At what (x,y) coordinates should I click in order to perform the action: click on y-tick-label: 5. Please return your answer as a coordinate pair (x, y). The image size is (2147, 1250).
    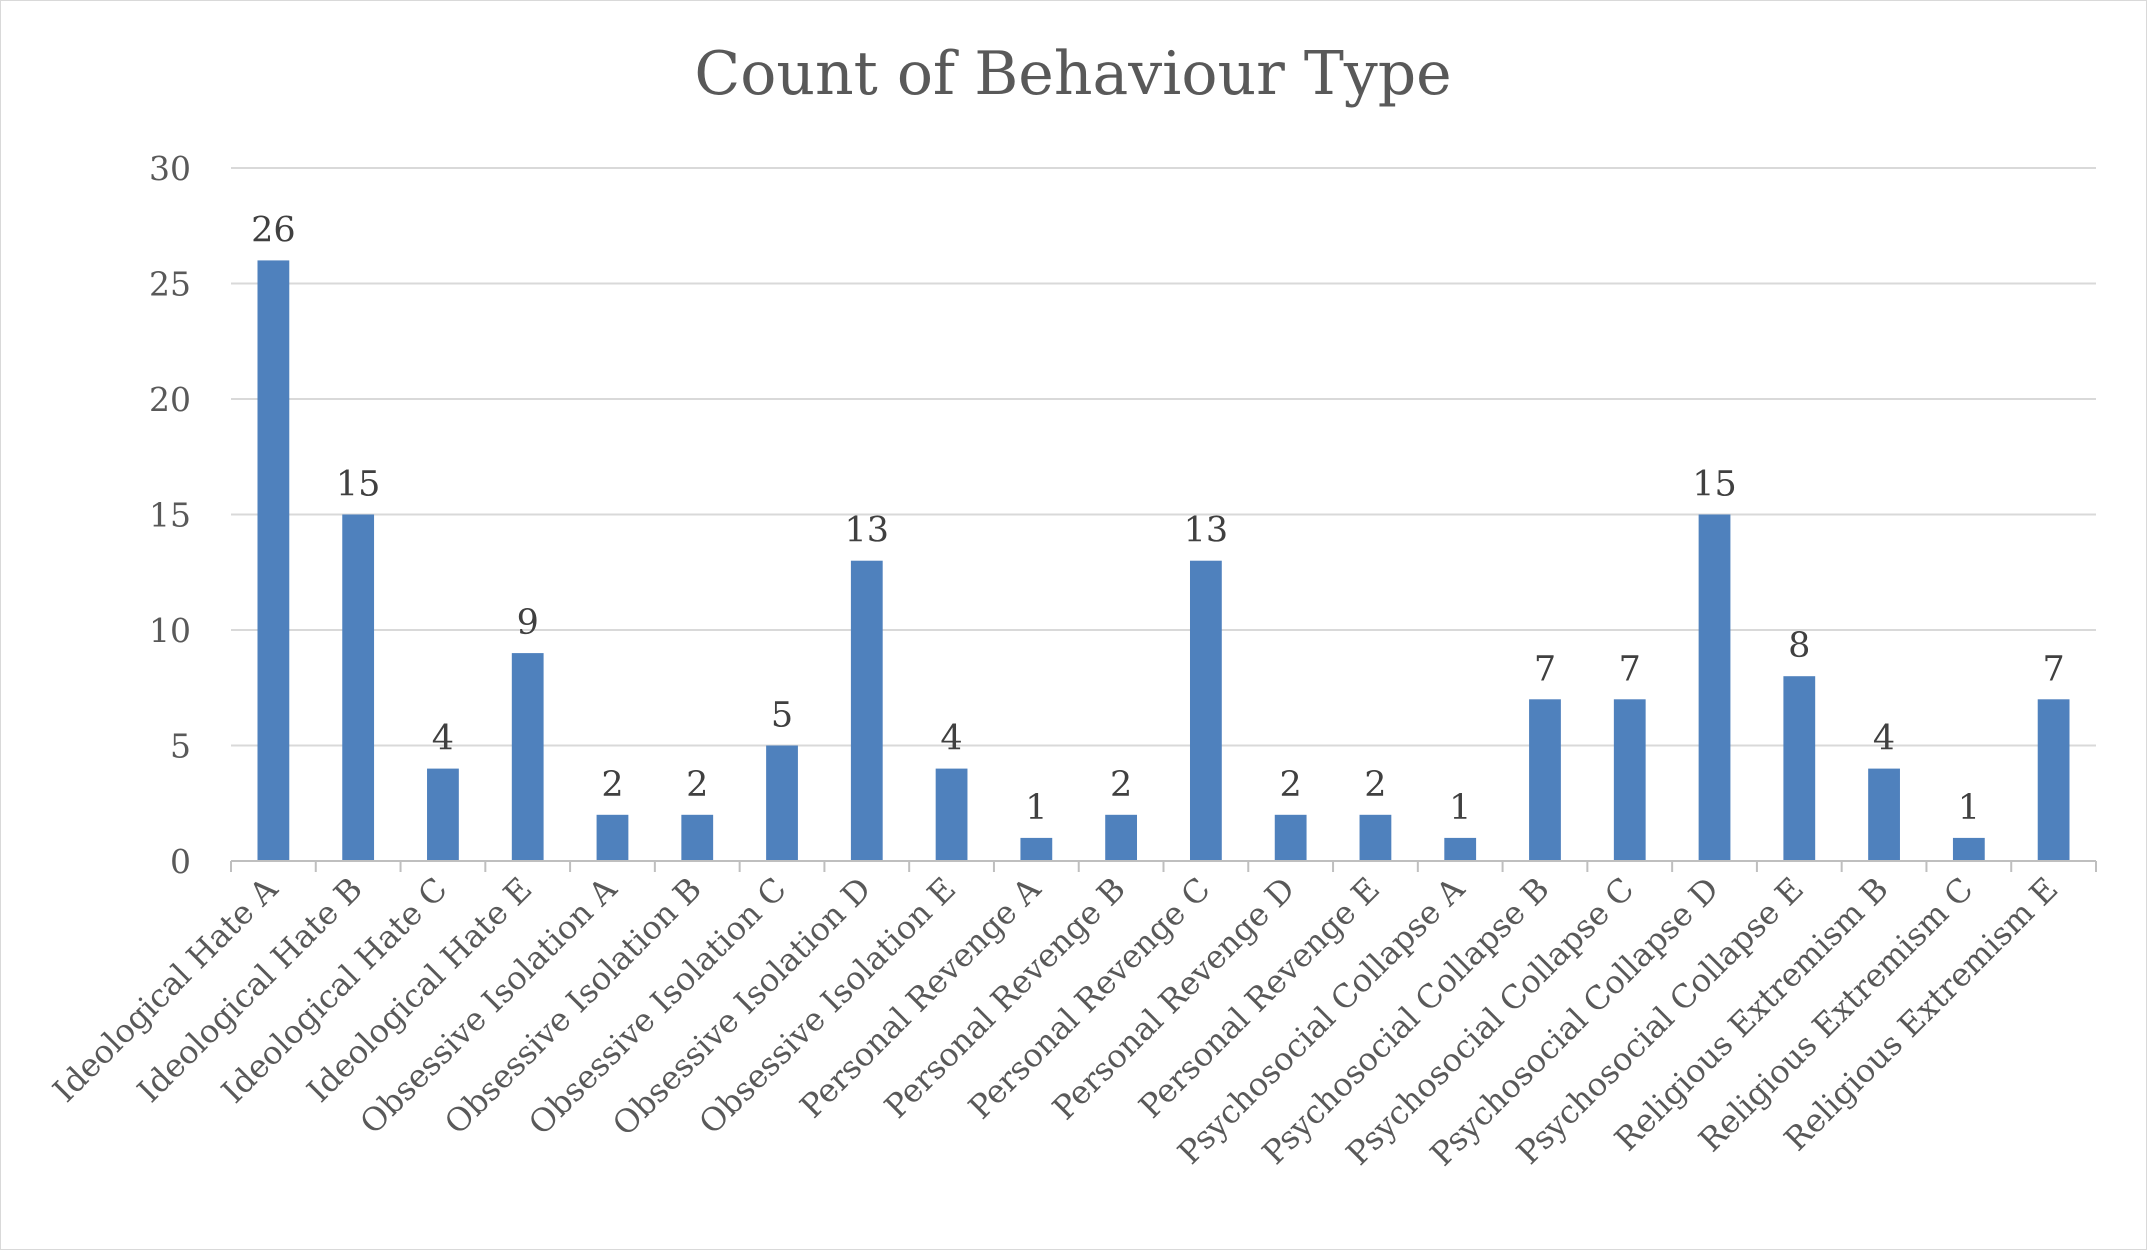
    Looking at the image, I should click on (180, 746).